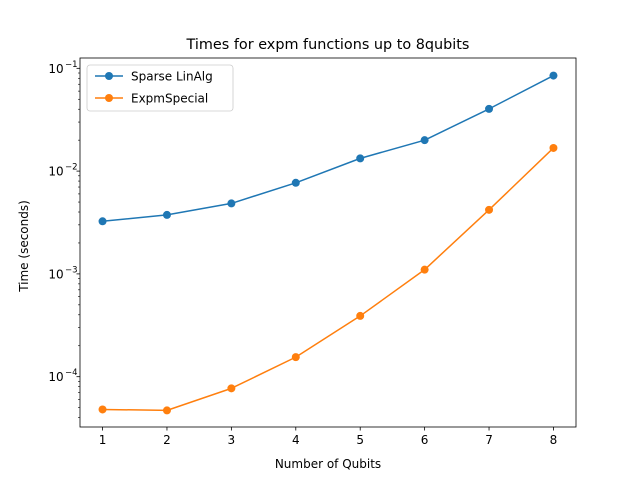 The width and height of the screenshot is (640, 480). I want to click on legend-box, so click(160, 88).